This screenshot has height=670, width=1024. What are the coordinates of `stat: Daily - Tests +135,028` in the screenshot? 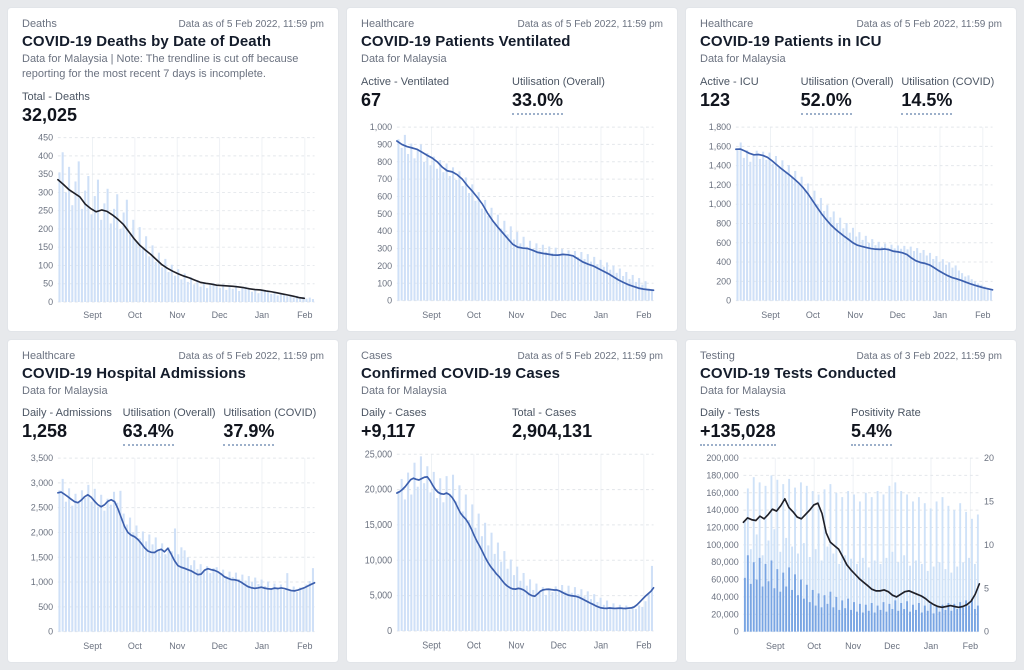 It's located at (775, 427).